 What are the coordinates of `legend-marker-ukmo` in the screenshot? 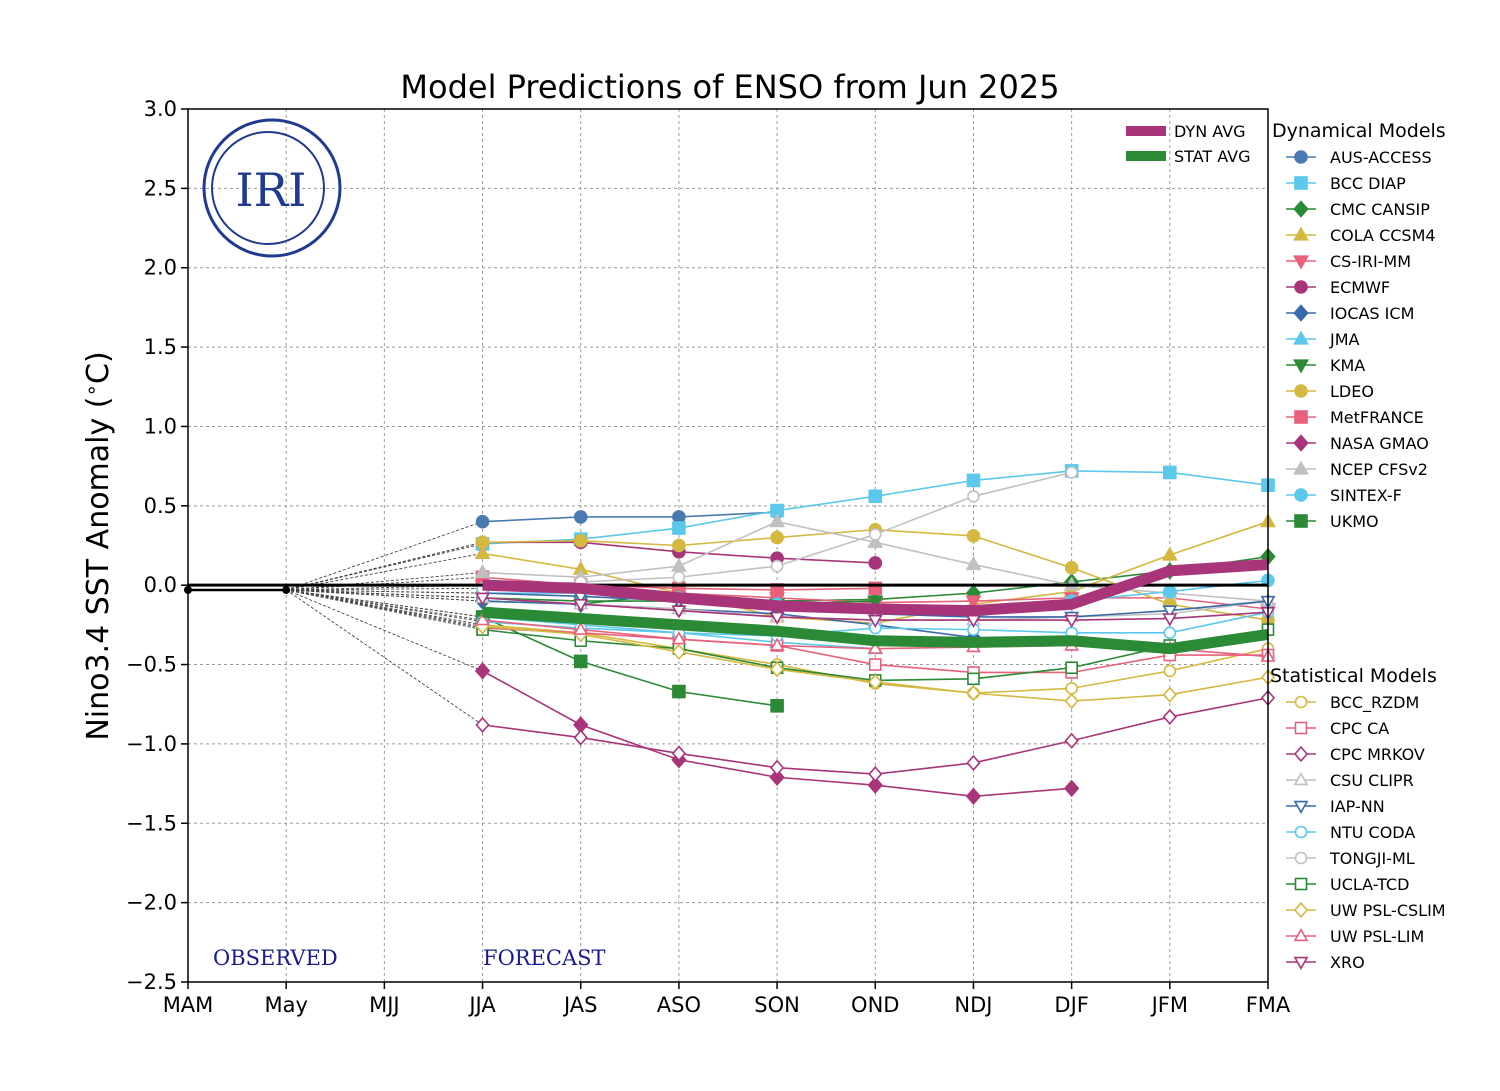 It's located at (1301, 521).